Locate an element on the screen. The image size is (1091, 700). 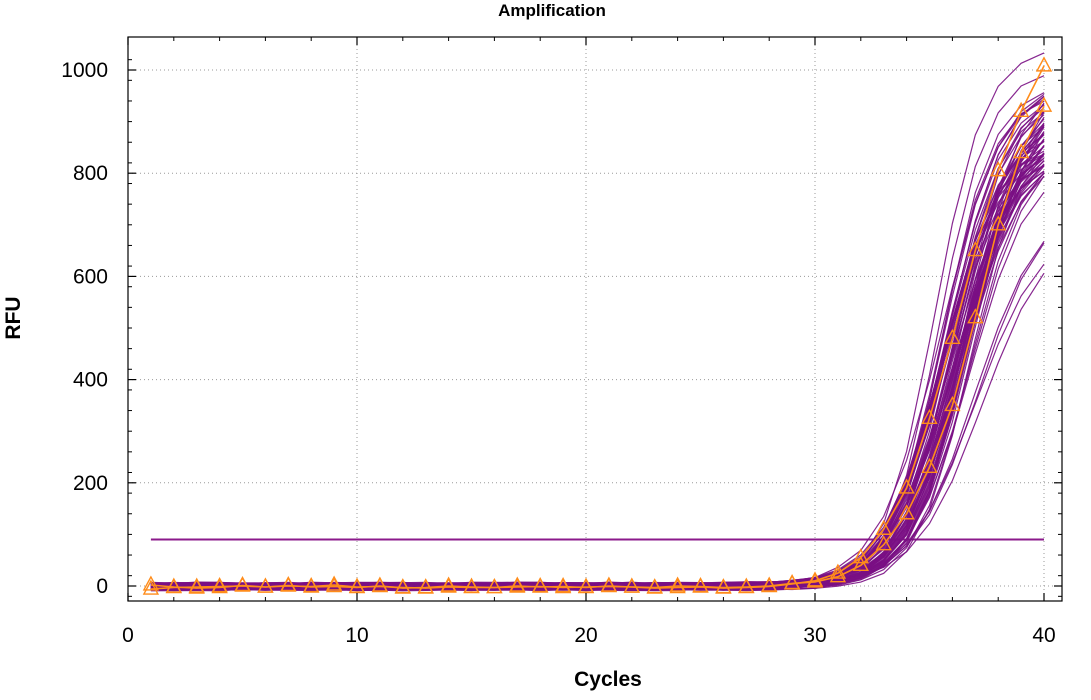
x-axis-label: Cycles is located at coordinates (608, 679).